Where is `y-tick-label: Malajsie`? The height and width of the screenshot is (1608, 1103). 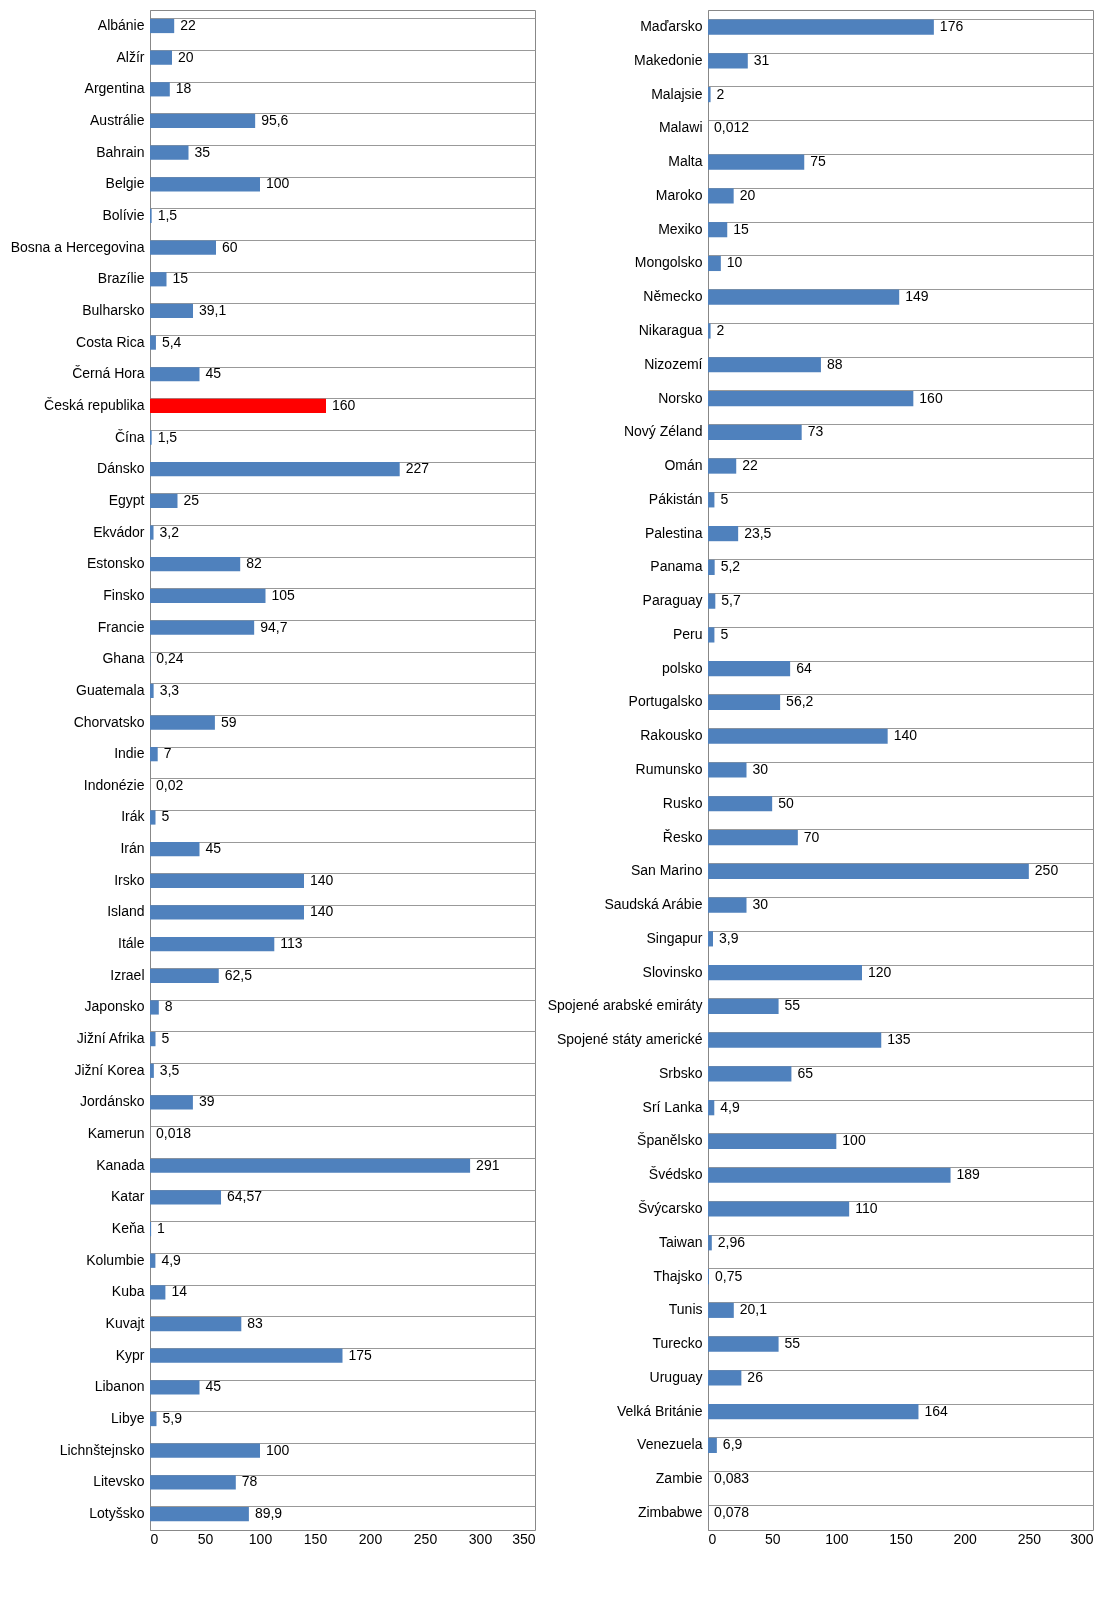
y-tick-label: Malajsie is located at coordinates (677, 93).